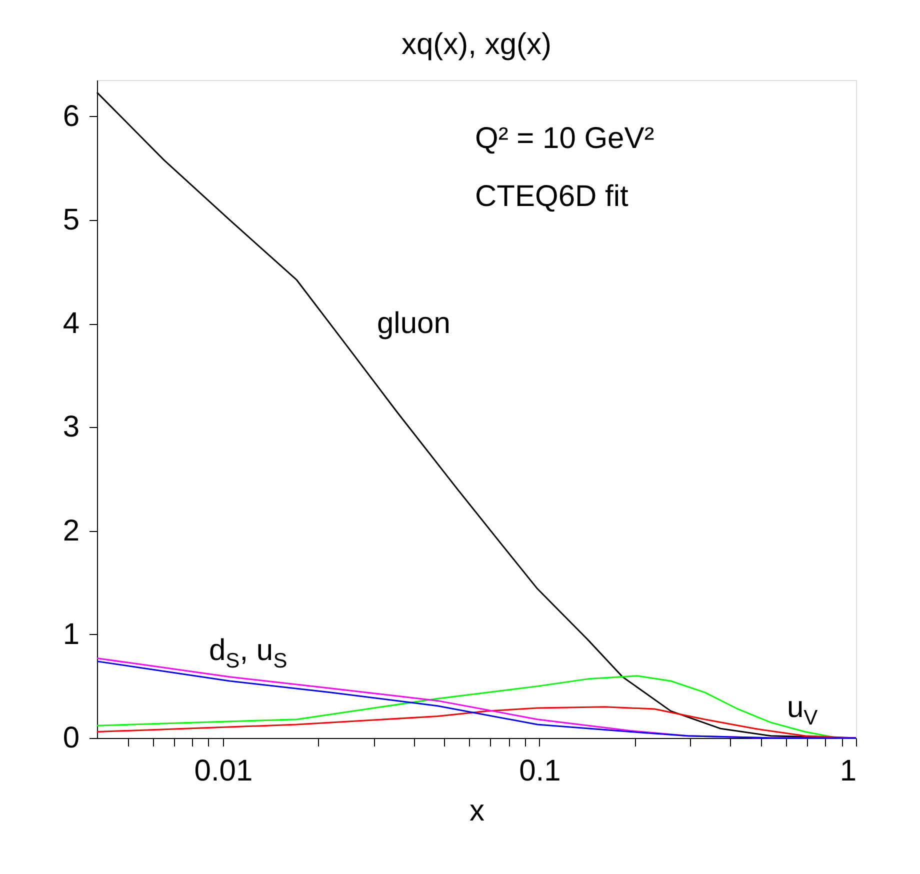  Describe the element at coordinates (848, 771) in the screenshot. I see `x-tick-label: 1` at that location.